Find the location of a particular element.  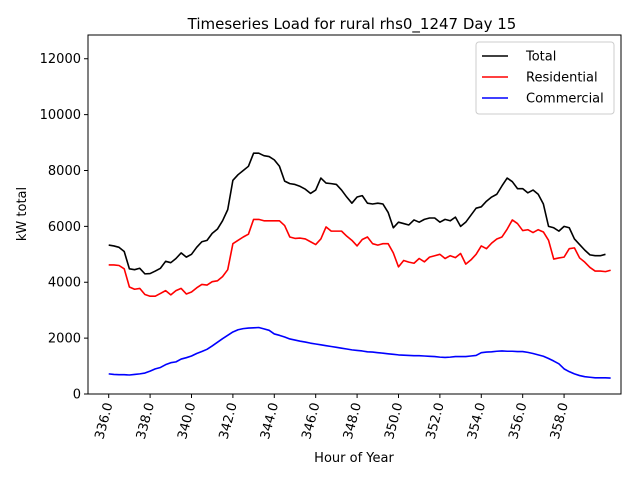

series-line-residential is located at coordinates (359, 258).